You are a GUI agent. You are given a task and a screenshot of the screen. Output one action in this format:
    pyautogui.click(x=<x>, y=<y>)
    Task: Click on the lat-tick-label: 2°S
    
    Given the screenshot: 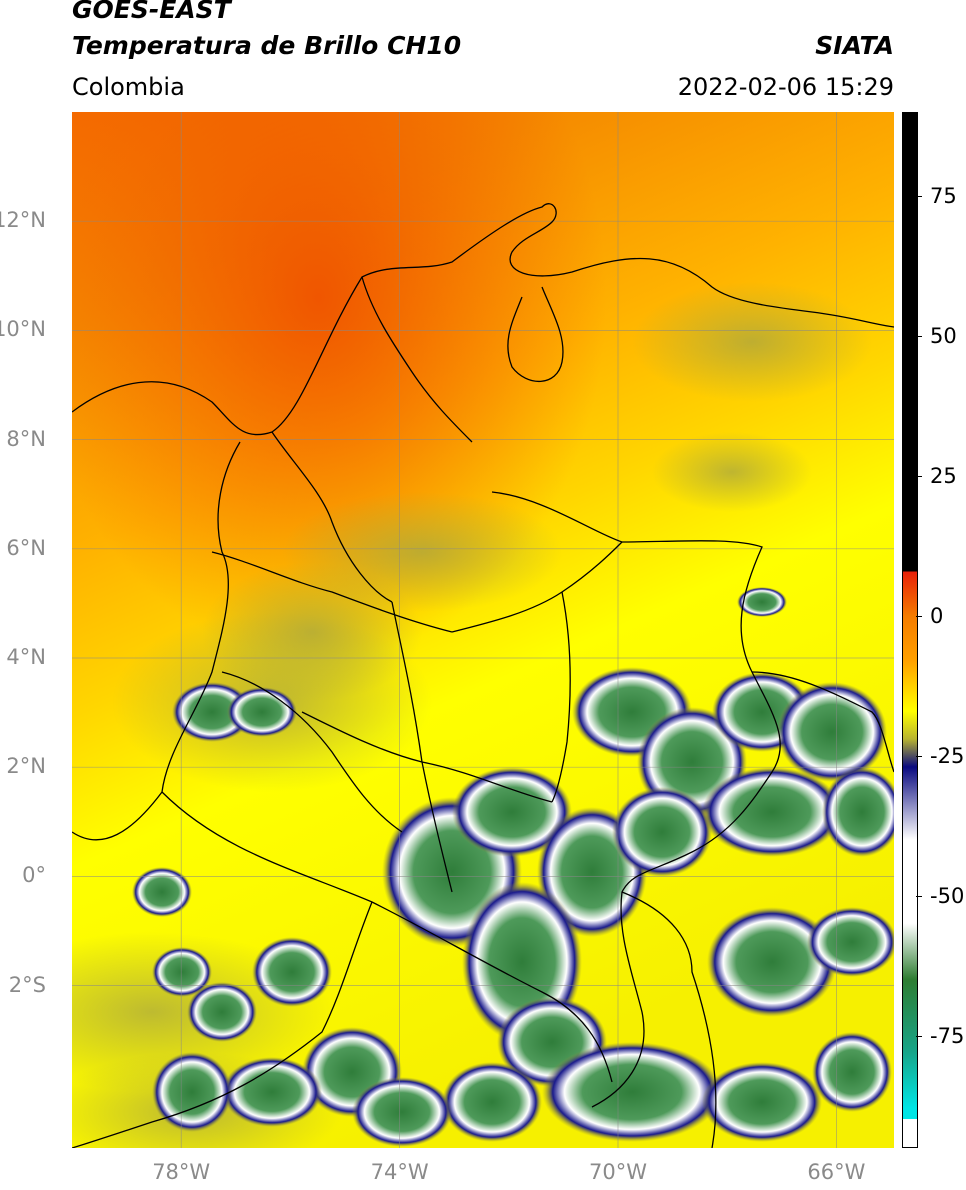 What is the action you would take?
    pyautogui.click(x=27, y=984)
    